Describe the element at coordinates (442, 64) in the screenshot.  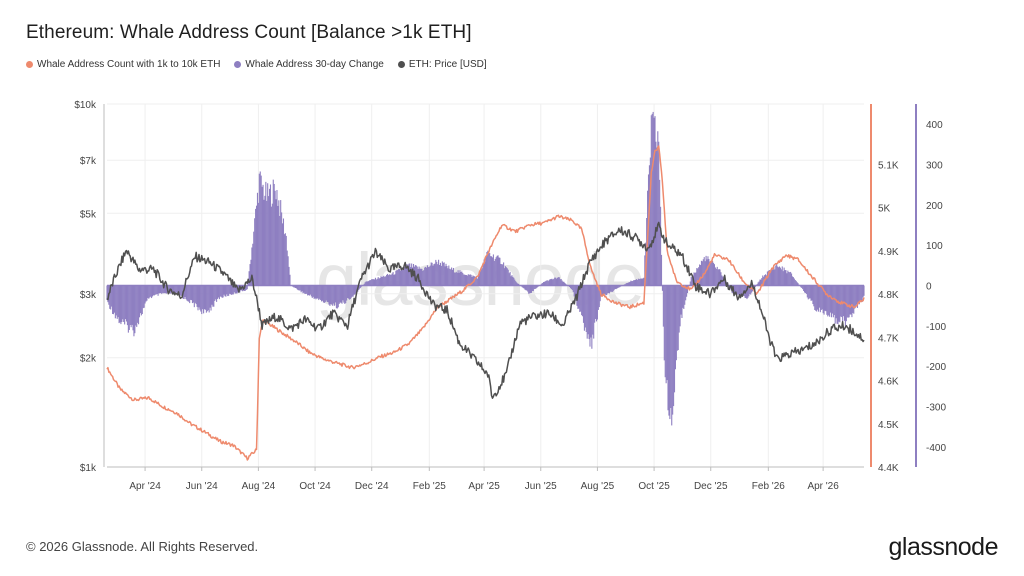
I see `legend-item-eth-price: ETH: Price [USD]` at that location.